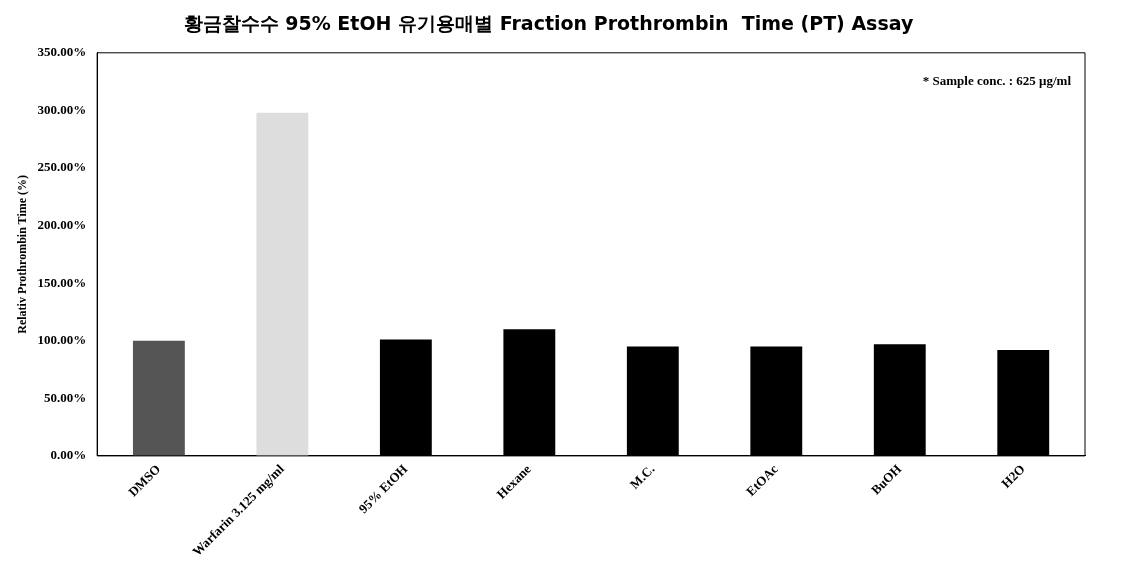  Describe the element at coordinates (62, 282) in the screenshot. I see `y-tick-label: 150.00%` at that location.